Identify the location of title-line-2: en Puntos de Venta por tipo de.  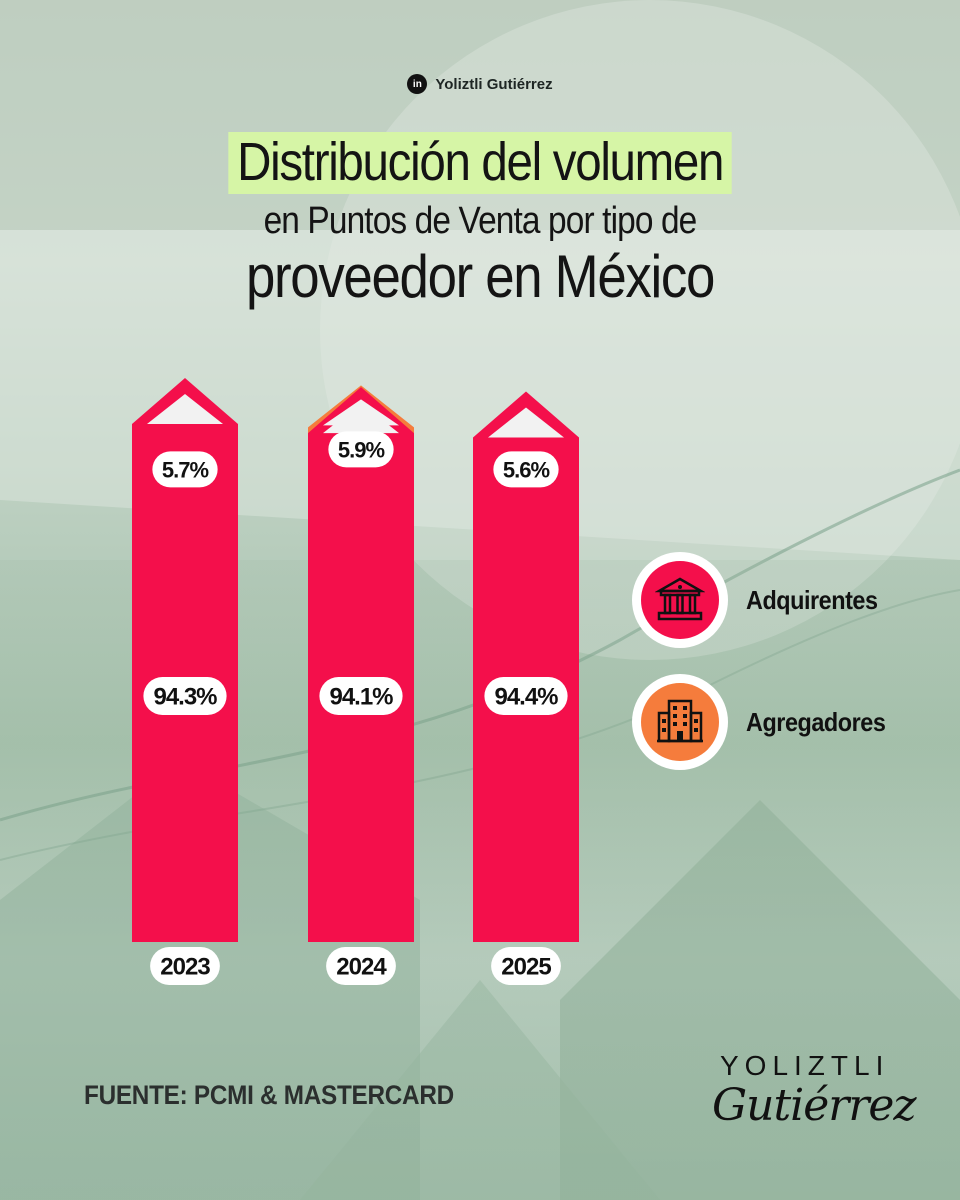
(480, 221).